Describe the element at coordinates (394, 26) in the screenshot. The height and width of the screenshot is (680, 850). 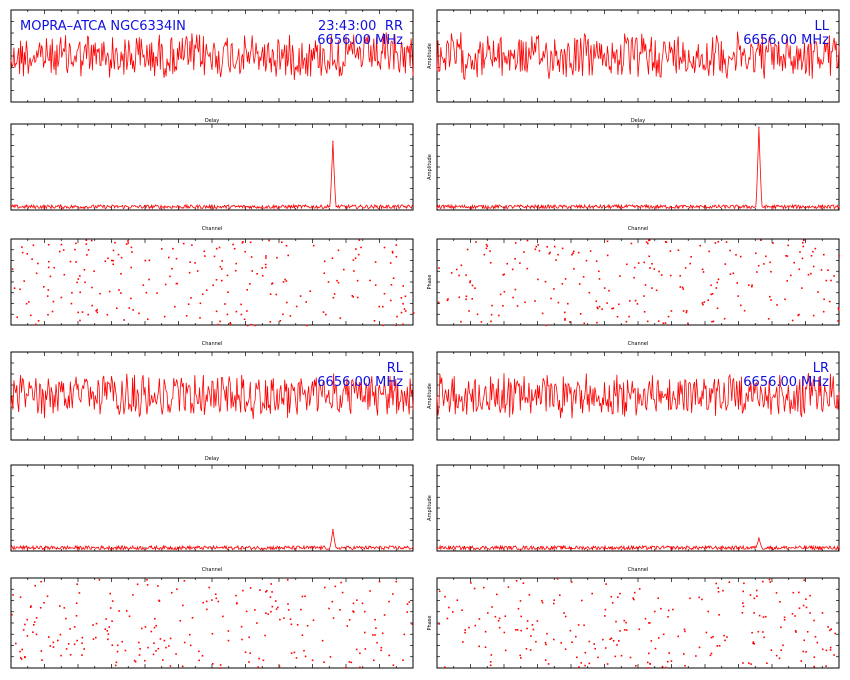
I see `polarization-label: RR` at that location.